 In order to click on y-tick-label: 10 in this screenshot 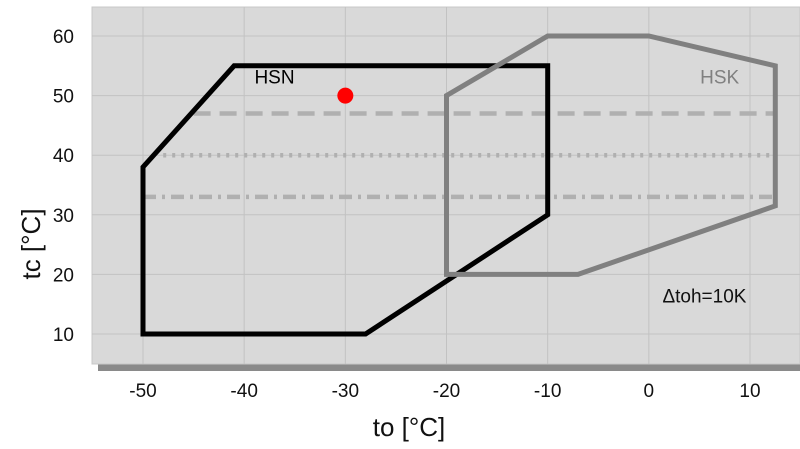, I will do `click(63, 335)`.